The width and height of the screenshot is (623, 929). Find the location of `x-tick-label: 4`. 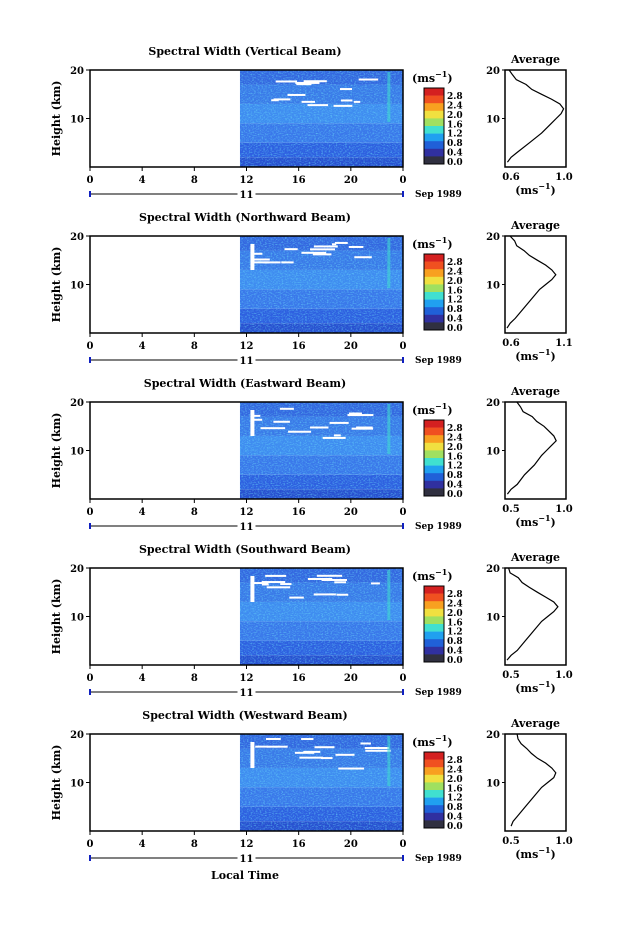

x-tick-label: 4 is located at coordinates (142, 346).